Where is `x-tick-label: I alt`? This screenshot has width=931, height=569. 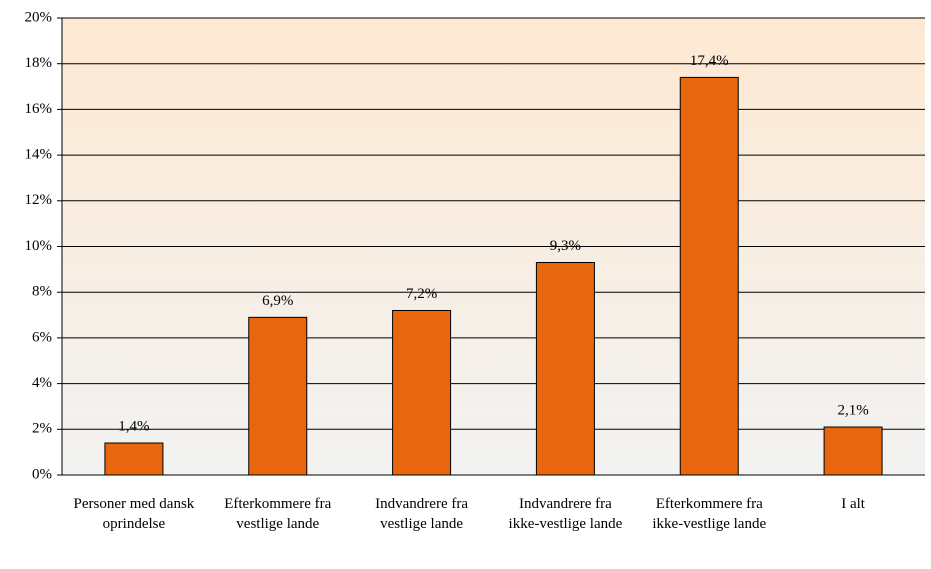
x-tick-label: I alt is located at coordinates (853, 504).